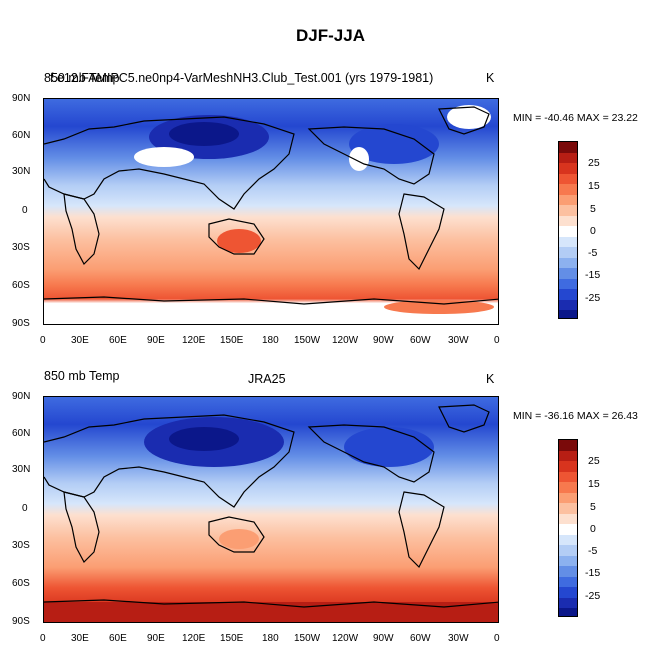 The width and height of the screenshot is (661, 660). I want to click on panel-top-stats: MIN = -40.46 MAX = 23.22, so click(575, 118).